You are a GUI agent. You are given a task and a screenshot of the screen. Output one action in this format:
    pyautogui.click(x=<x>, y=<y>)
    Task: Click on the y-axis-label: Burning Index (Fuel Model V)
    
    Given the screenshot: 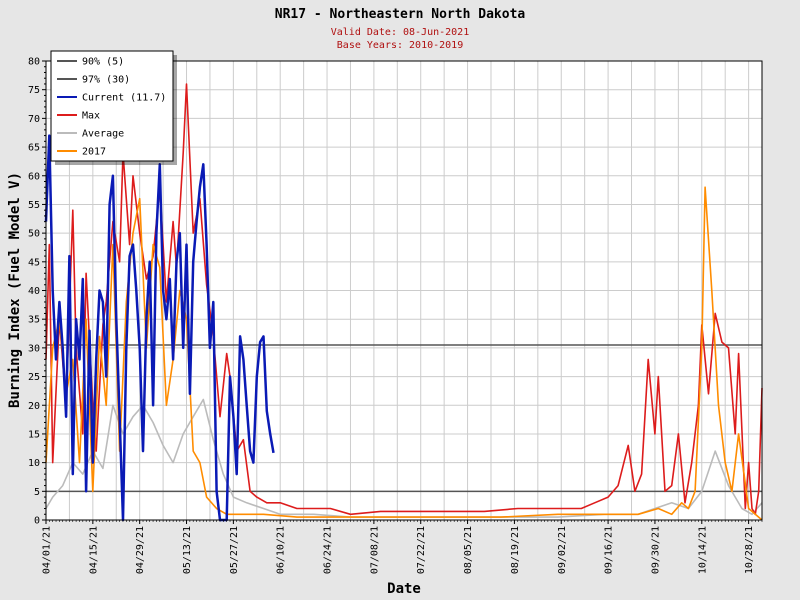 What is the action you would take?
    pyautogui.click(x=15, y=290)
    